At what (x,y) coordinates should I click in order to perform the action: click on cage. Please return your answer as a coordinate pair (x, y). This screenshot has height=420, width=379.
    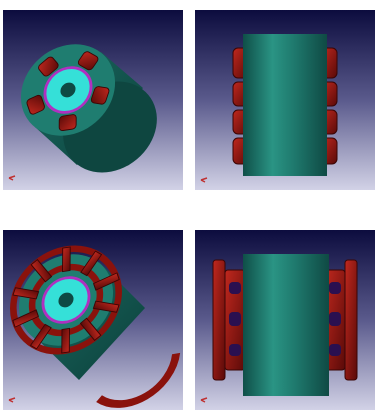
    Looking at the image, I should click on (285, 320).